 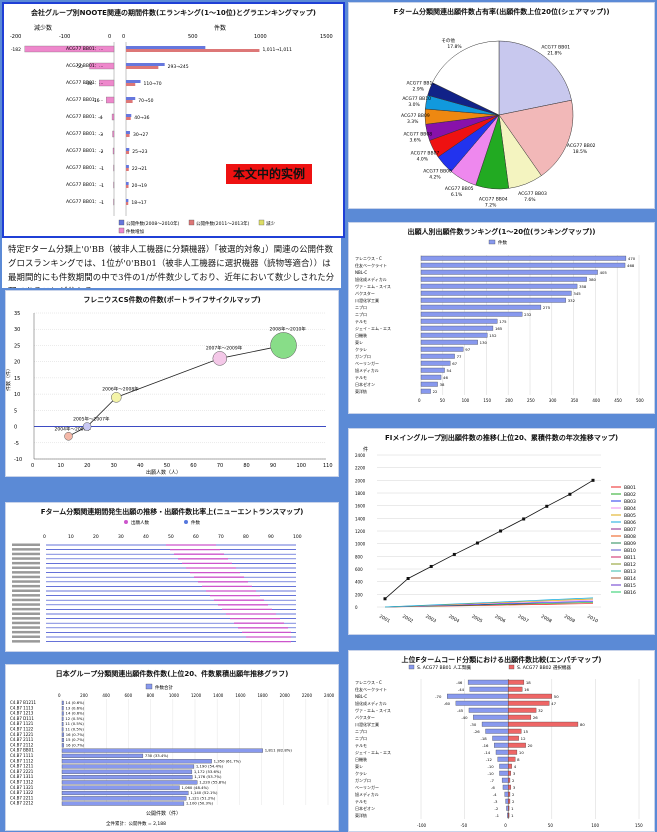 I want to click on y-tick-label: 600, so click(x=359, y=569).